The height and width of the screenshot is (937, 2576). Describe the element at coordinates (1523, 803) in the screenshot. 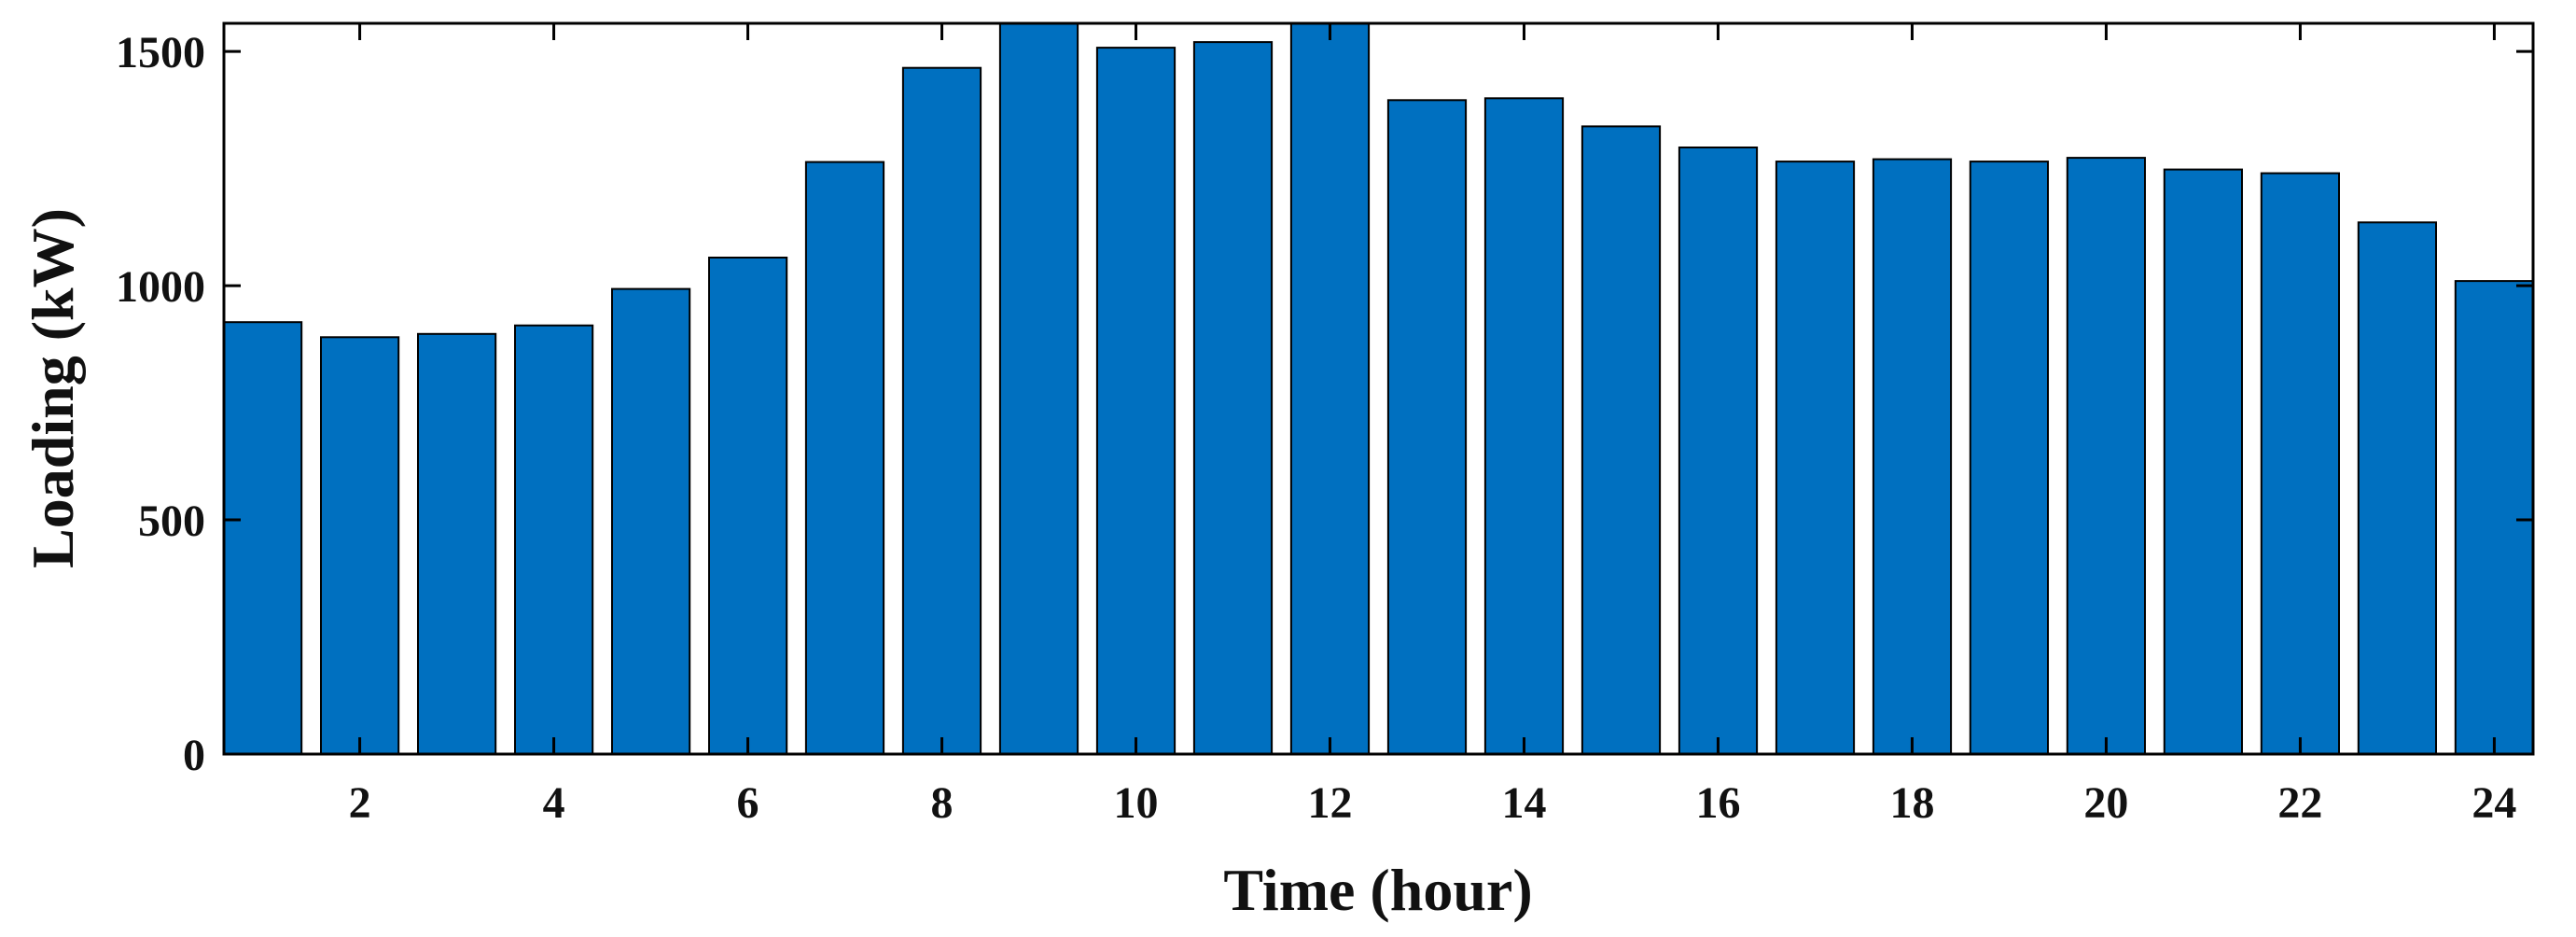

I see `x-tick-label: 14` at that location.